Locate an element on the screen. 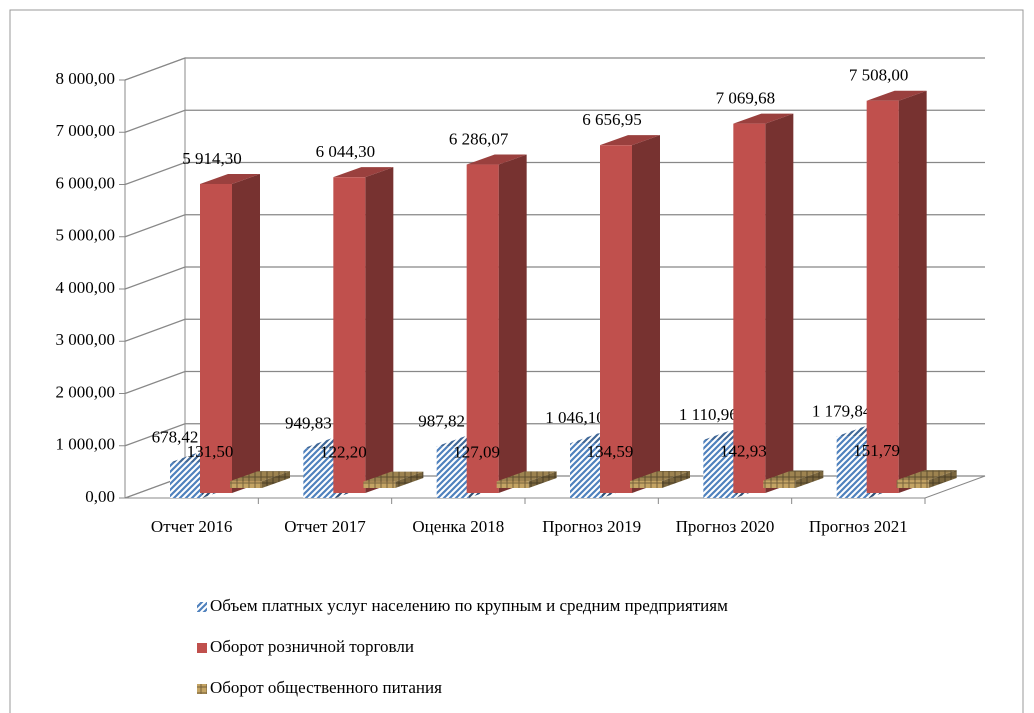 The height and width of the screenshot is (713, 1034). data-label: 6 044,30 is located at coordinates (346, 151).